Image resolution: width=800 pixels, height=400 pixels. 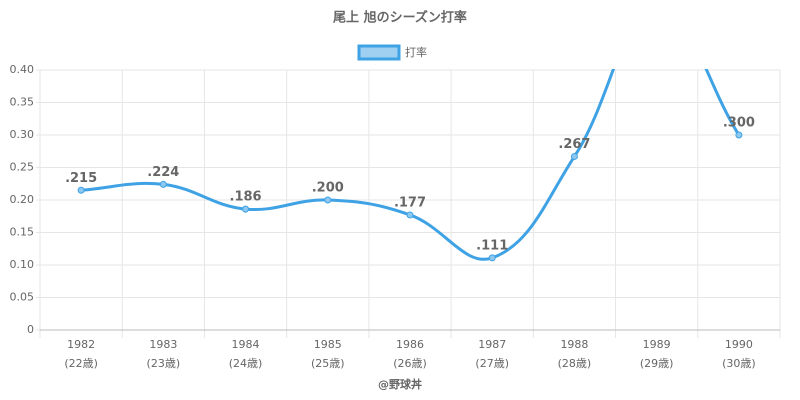 What do you see at coordinates (81, 178) in the screenshot?
I see `value-label: .215` at bounding box center [81, 178].